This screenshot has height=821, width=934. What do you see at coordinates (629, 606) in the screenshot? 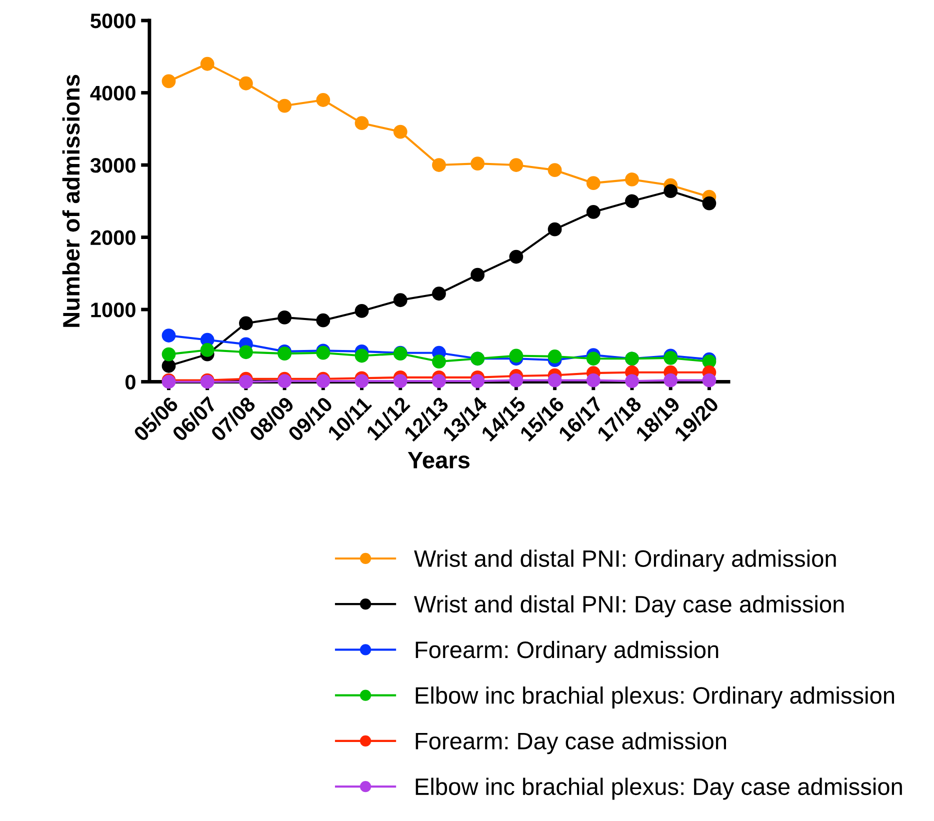
I see `legend-label: Wrist and distal PNI: Day case admission` at bounding box center [629, 606].